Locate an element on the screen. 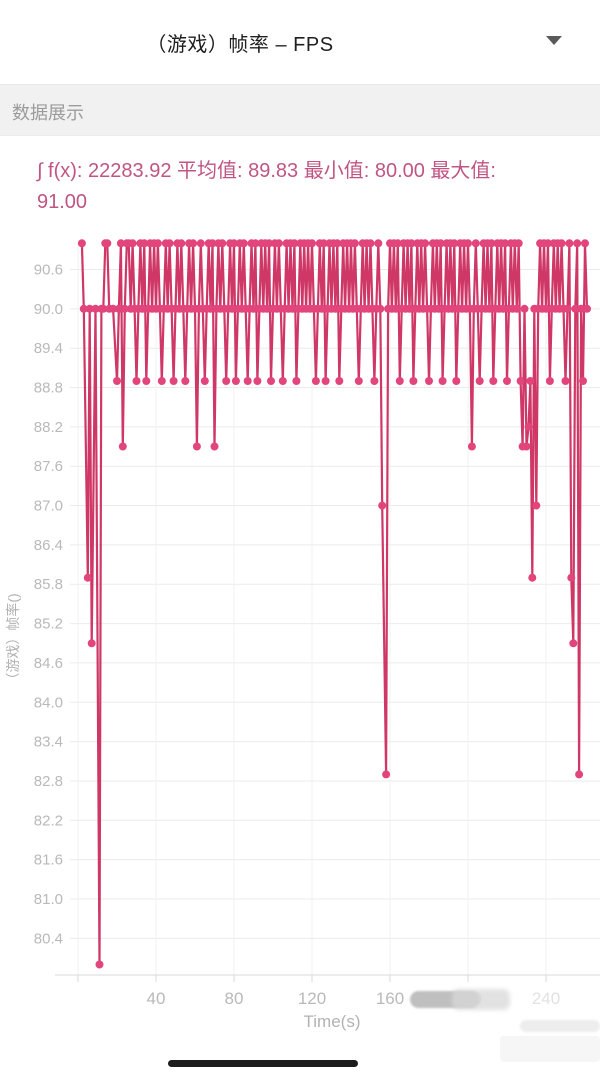 Image resolution: width=600 pixels, height=1077 pixels. section-header-label: 数据展示 is located at coordinates (48, 113).